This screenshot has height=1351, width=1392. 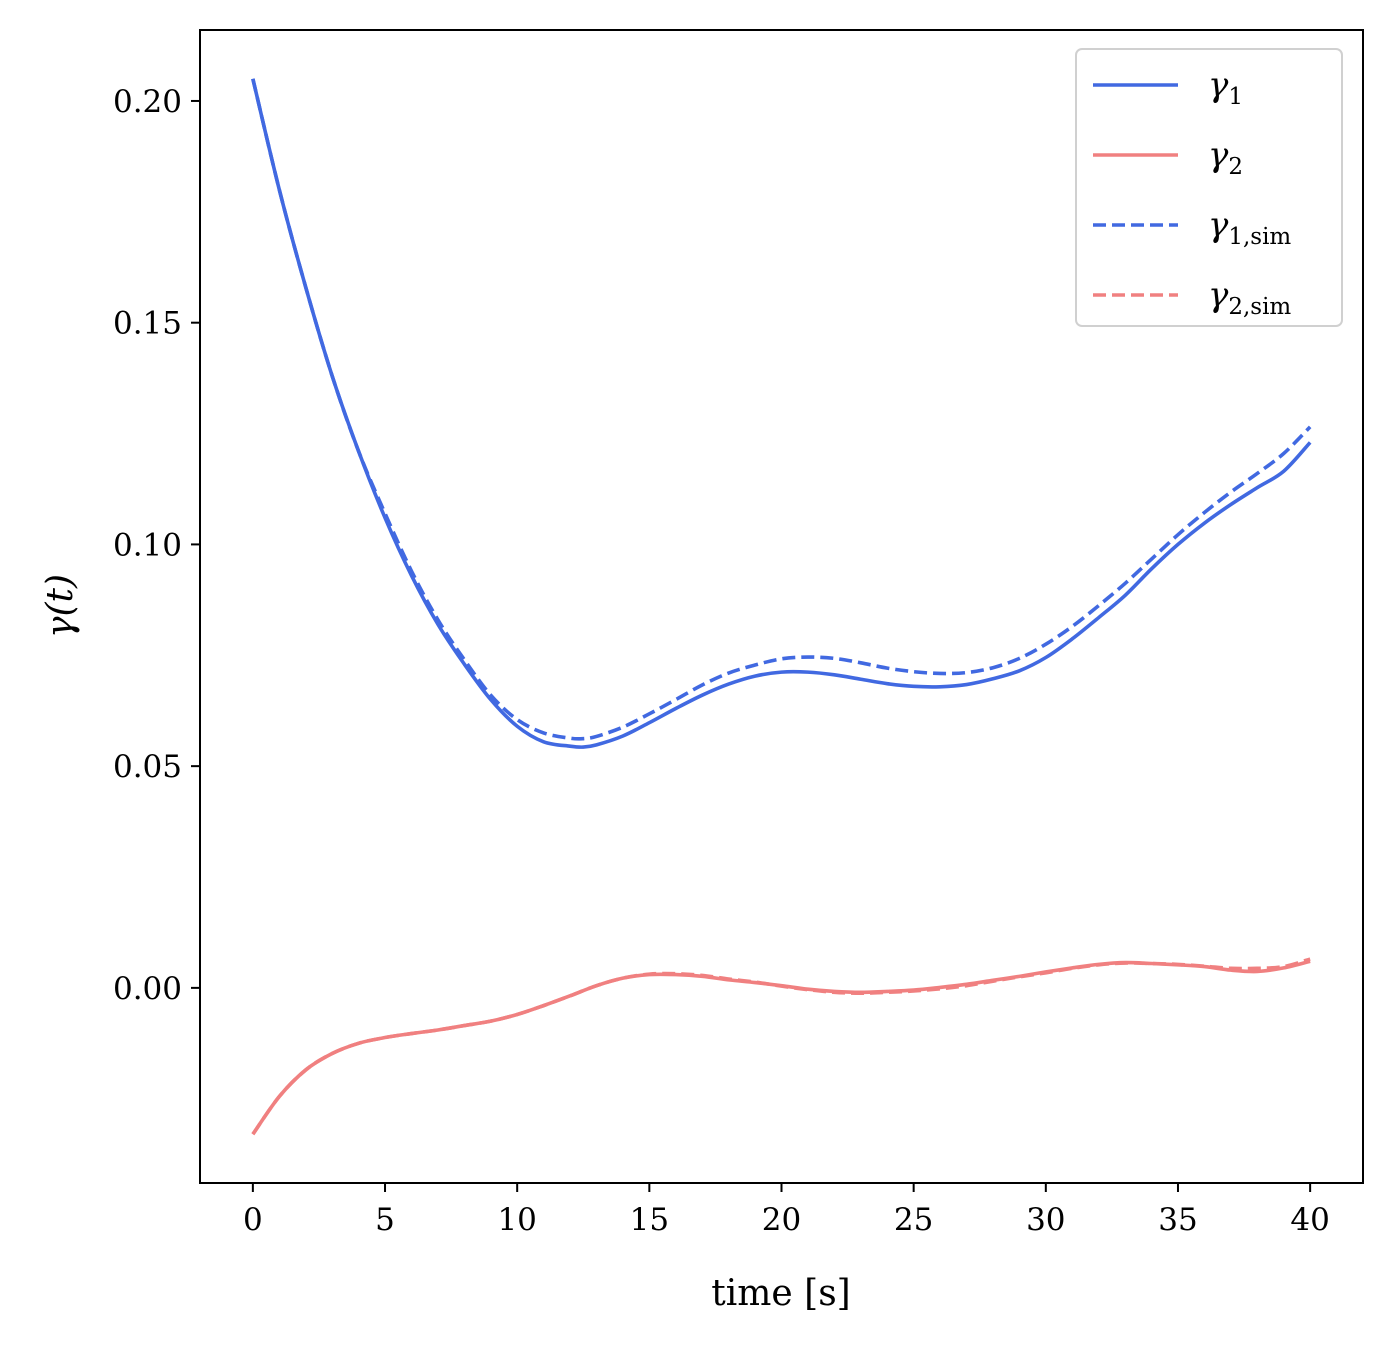 What do you see at coordinates (147, 324) in the screenshot?
I see `y-tick-label: 0.15` at bounding box center [147, 324].